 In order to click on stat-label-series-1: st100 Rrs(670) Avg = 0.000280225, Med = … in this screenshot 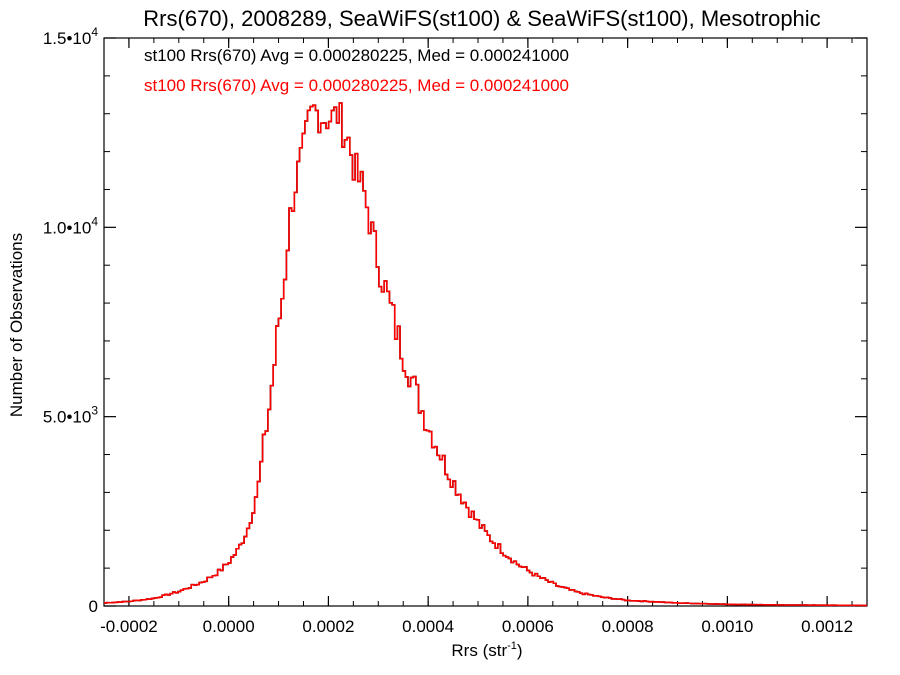, I will do `click(356, 55)`.